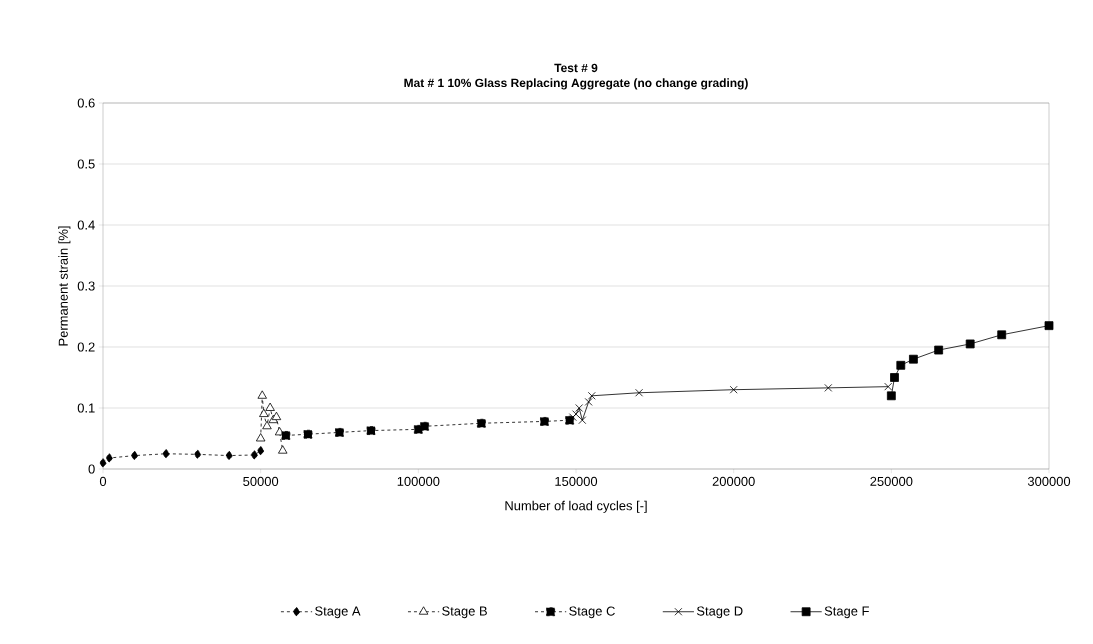 The height and width of the screenshot is (644, 1093). What do you see at coordinates (86, 286) in the screenshot?
I see `y-tick-label: 0.3` at bounding box center [86, 286].